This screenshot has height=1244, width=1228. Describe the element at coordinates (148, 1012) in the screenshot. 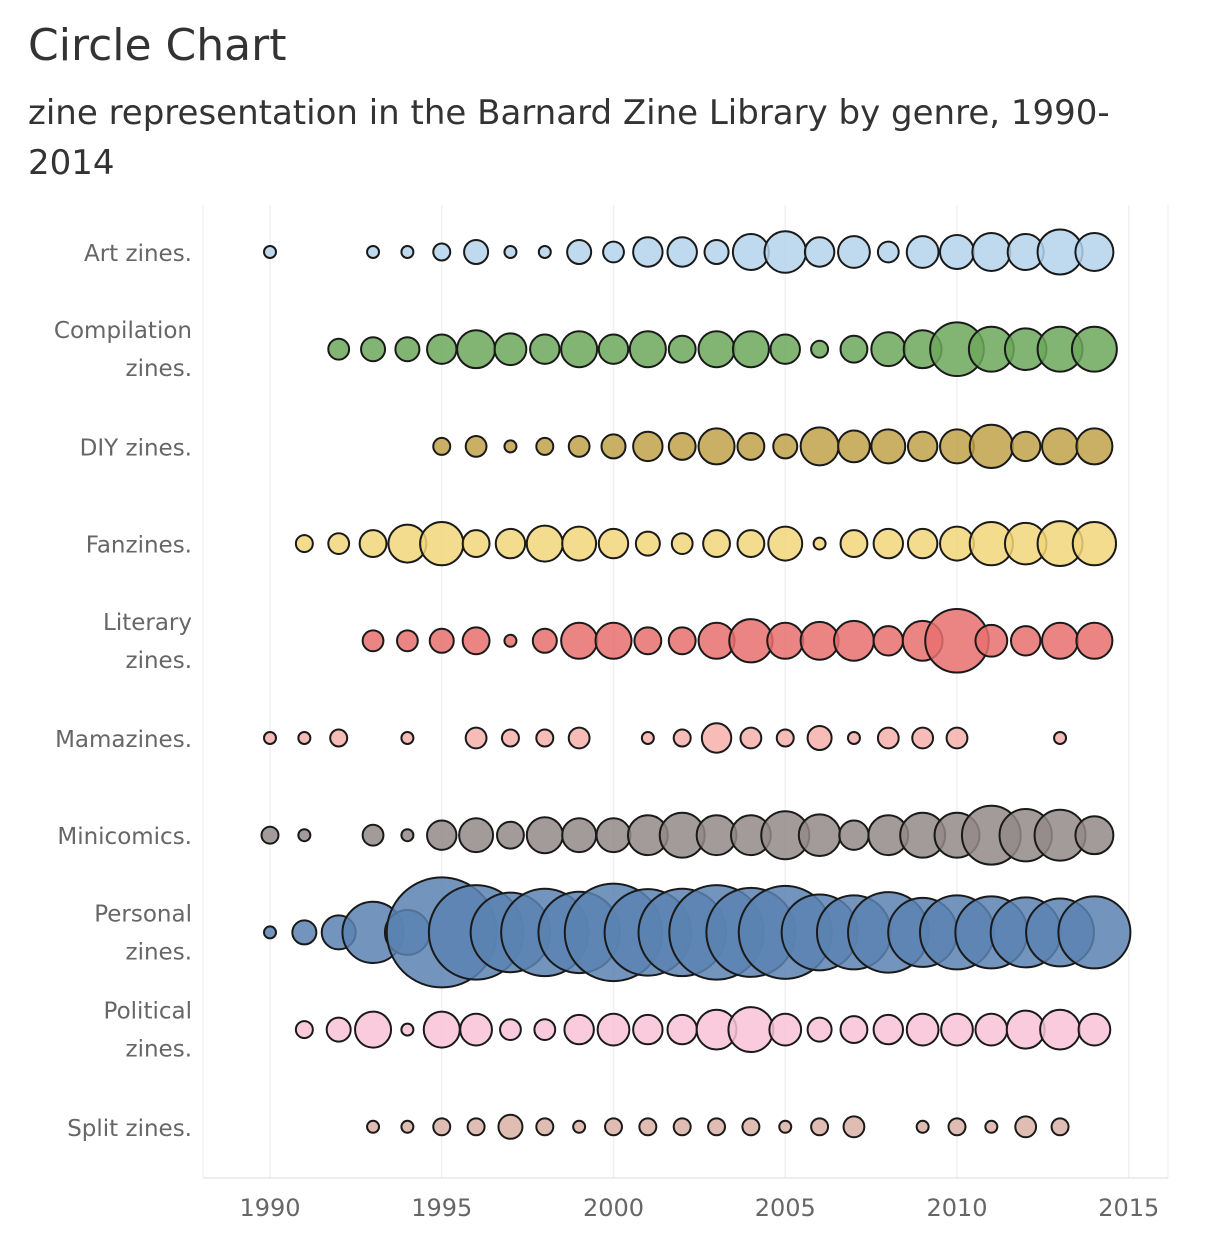

I see `row-label: Political` at that location.